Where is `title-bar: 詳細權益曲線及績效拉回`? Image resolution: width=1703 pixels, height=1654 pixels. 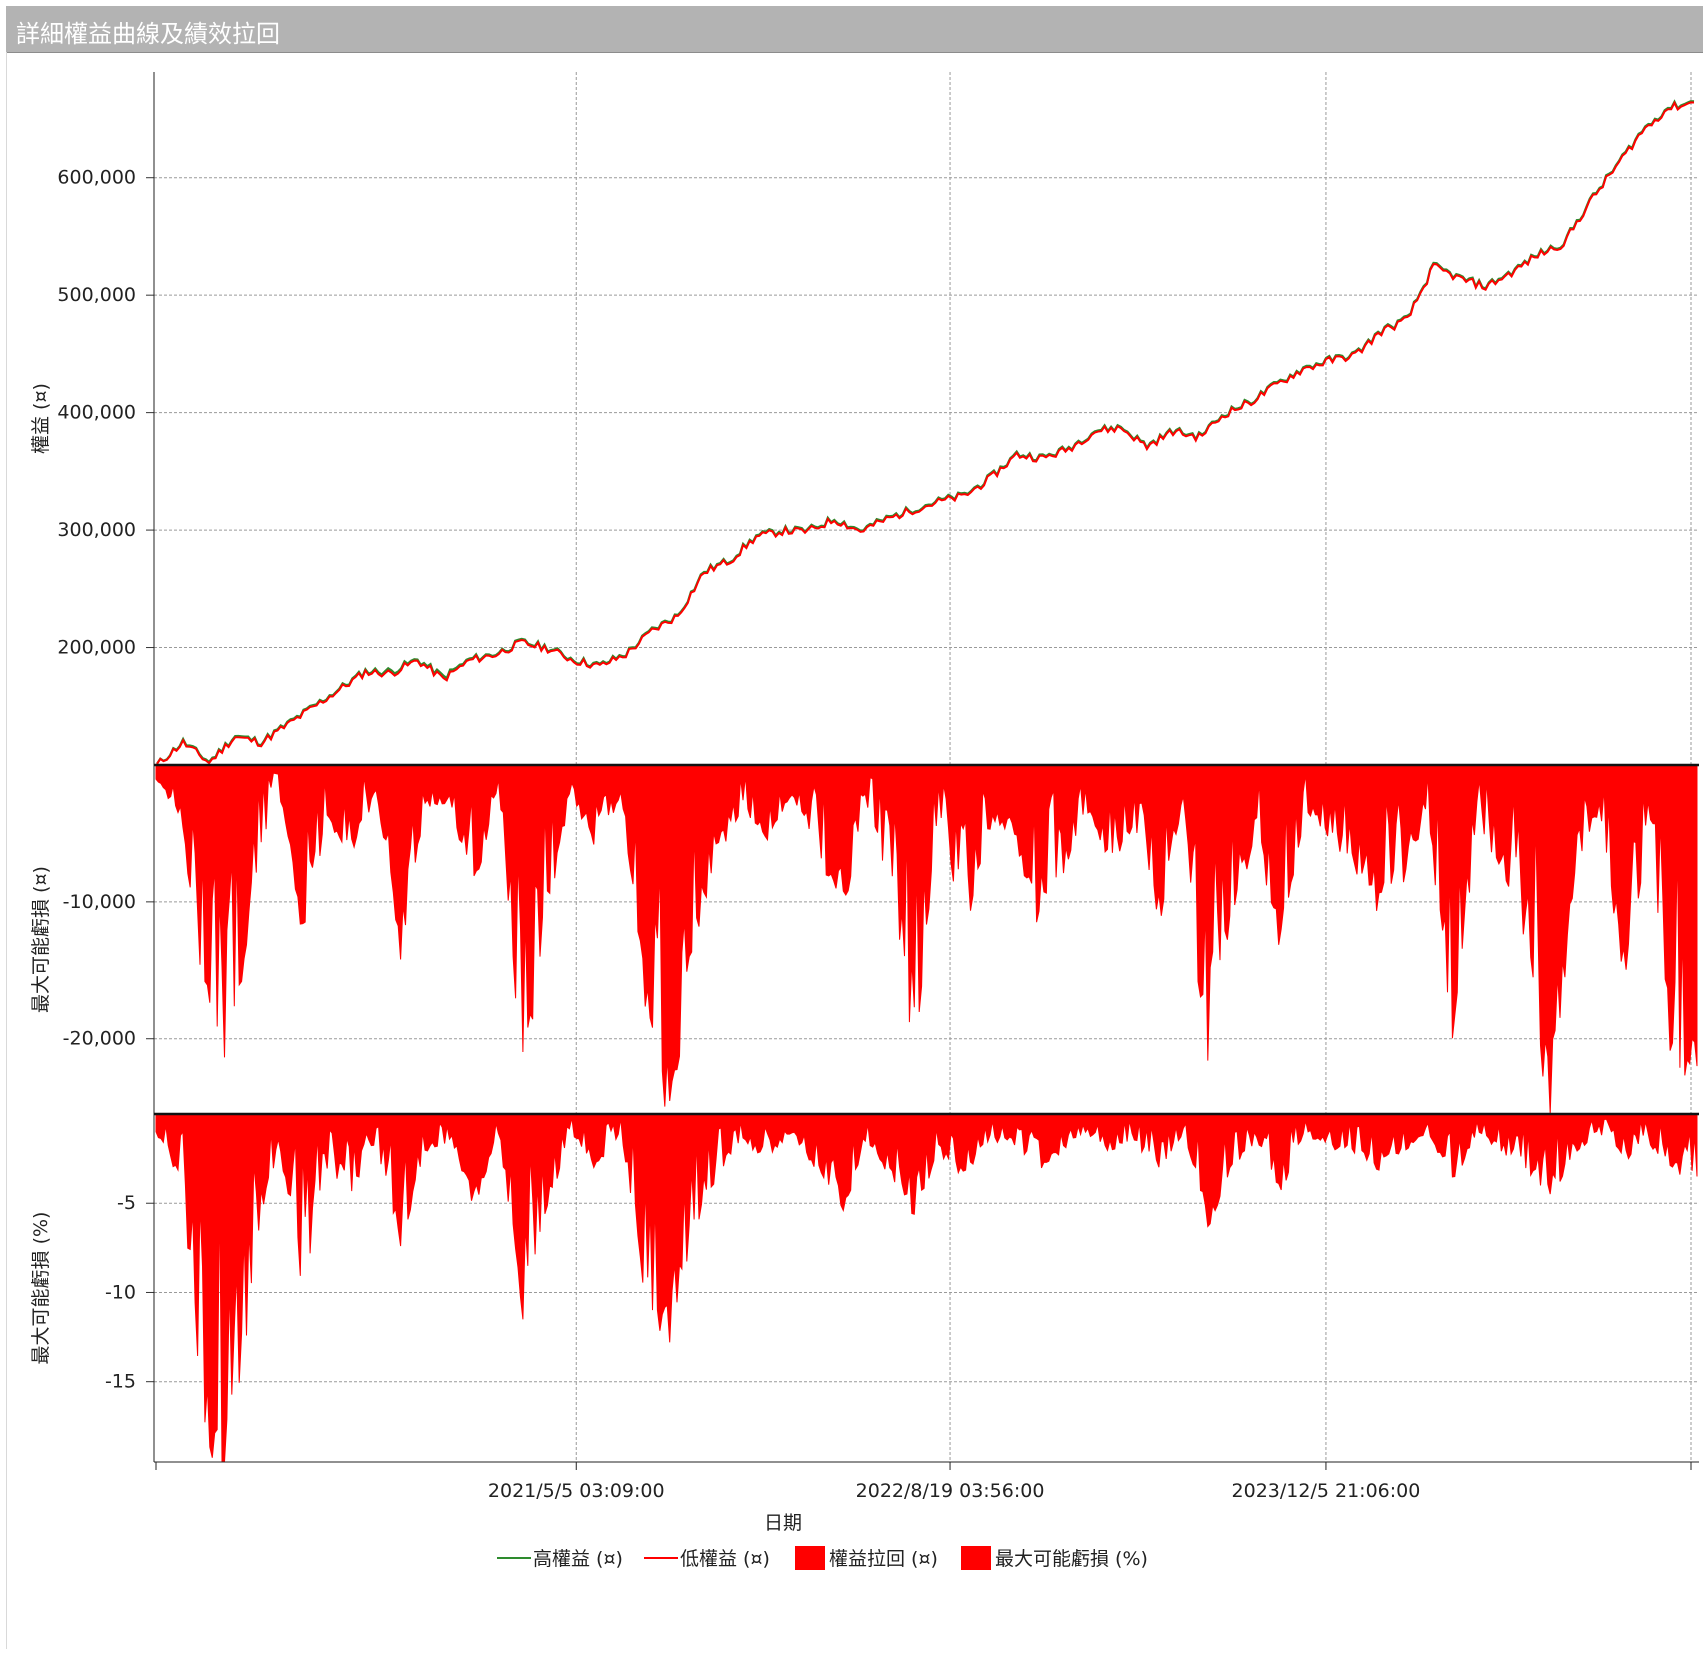
title-bar: 詳細權益曲線及績效拉回 is located at coordinates (854, 29).